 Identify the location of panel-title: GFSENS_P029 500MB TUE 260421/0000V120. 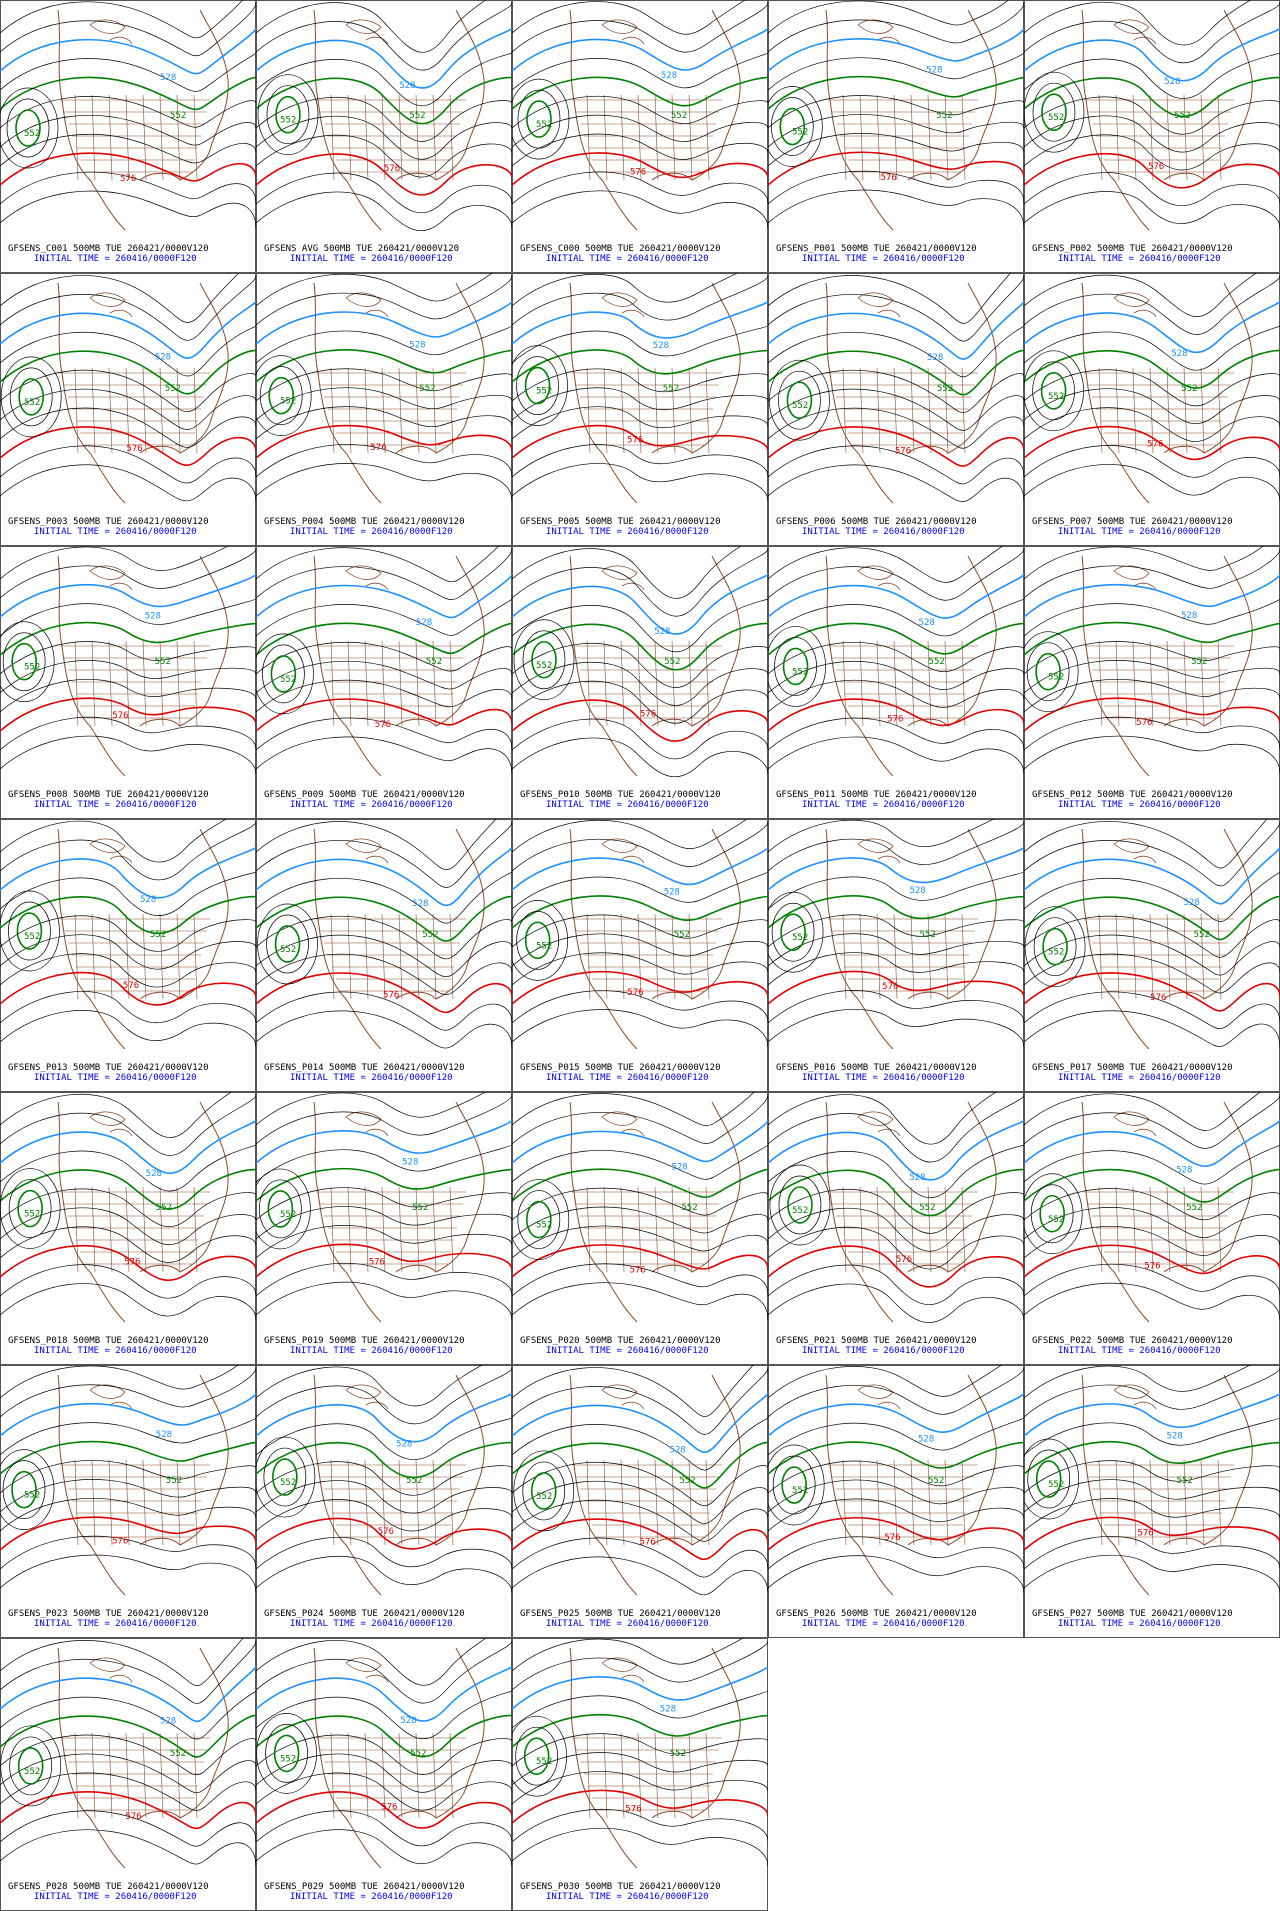
(364, 1887).